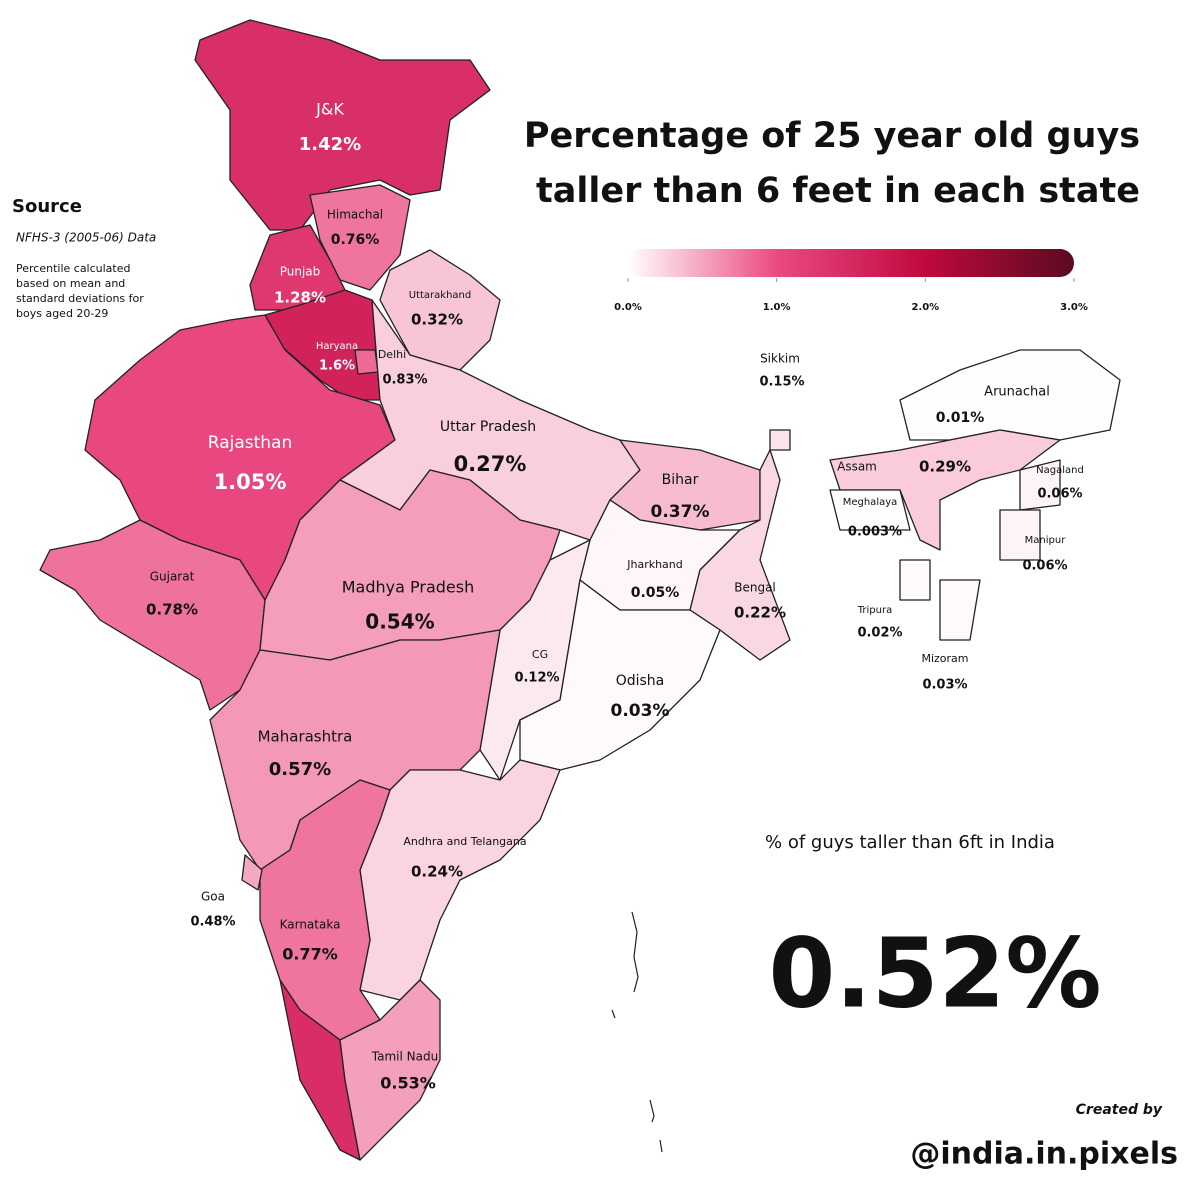  What do you see at coordinates (851, 263) in the screenshot?
I see `legend-colorbar` at bounding box center [851, 263].